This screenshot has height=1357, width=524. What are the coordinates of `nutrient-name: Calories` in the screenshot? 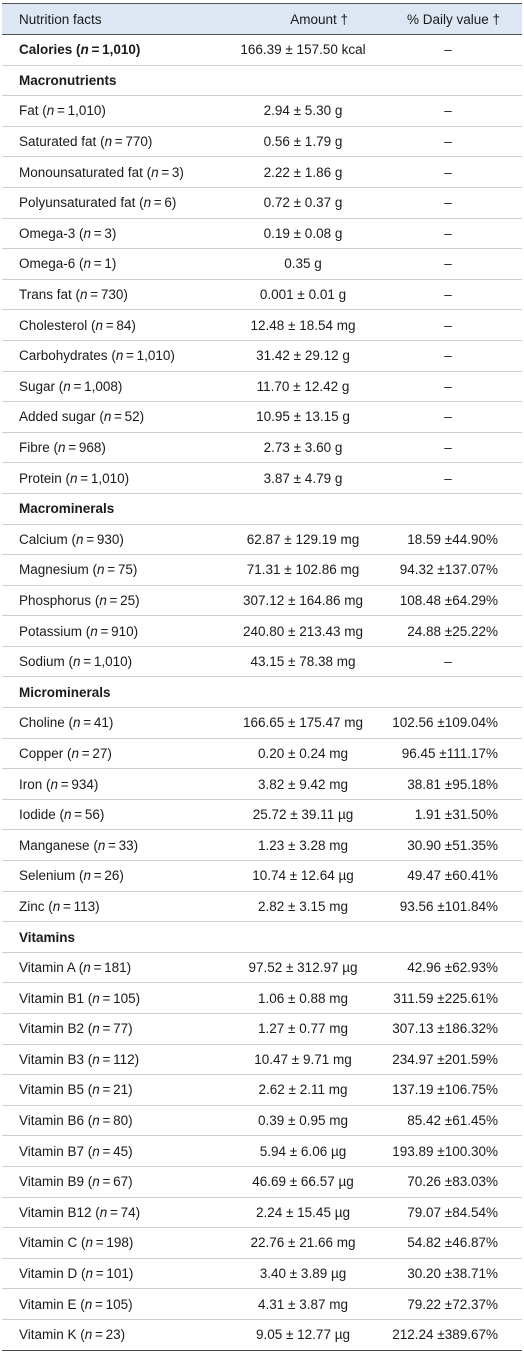 It's located at (46, 50).